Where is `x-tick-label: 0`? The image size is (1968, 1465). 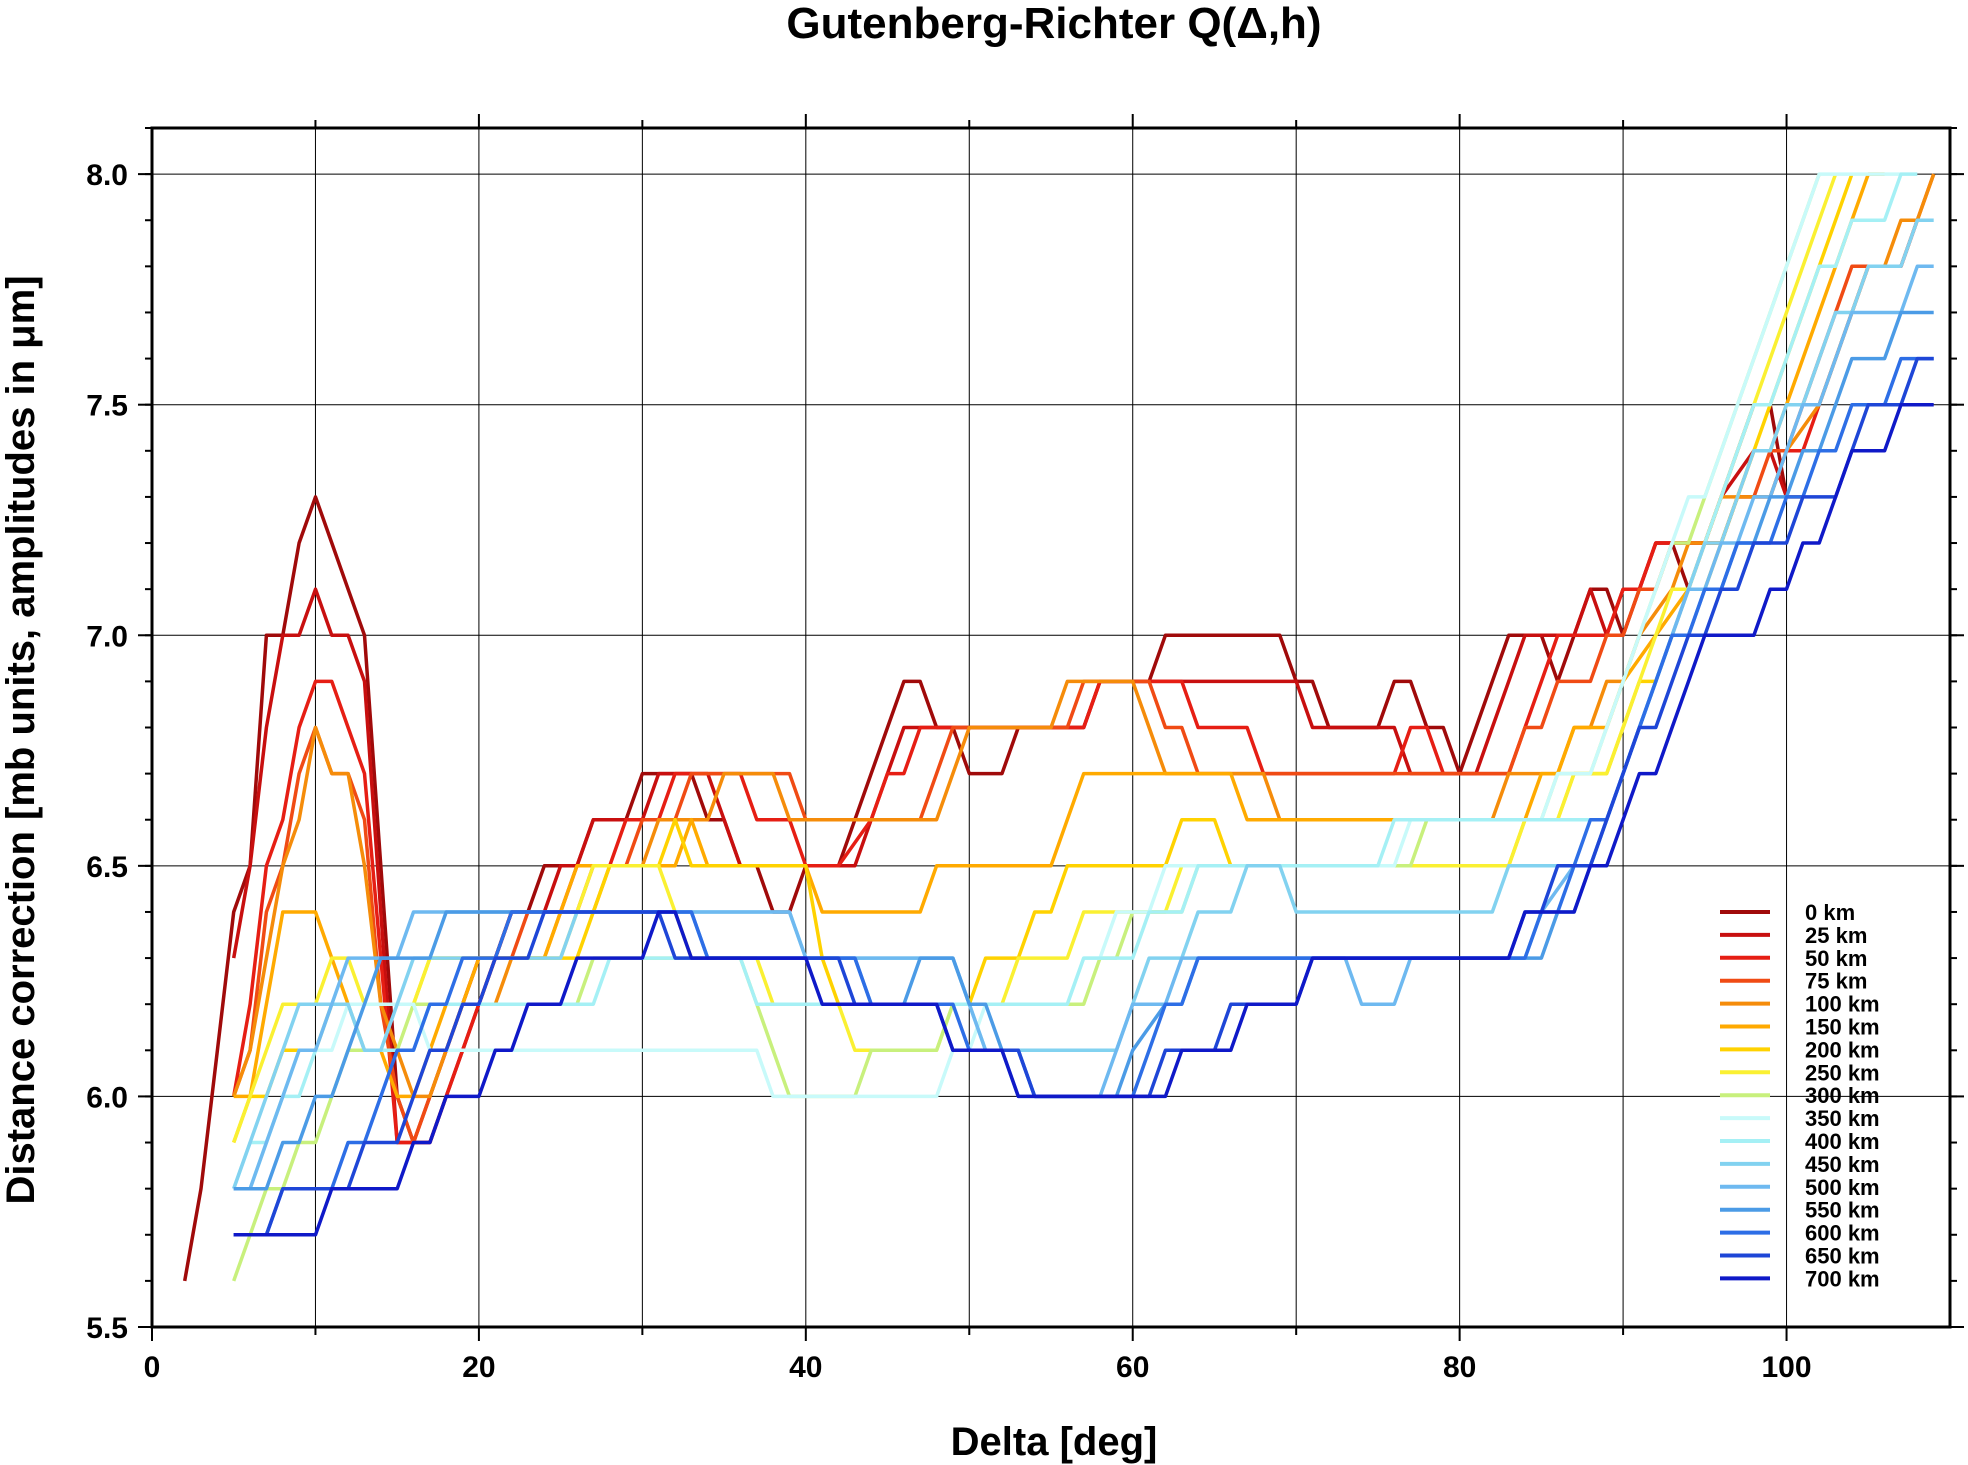
x-tick-label: 0 is located at coordinates (152, 1367).